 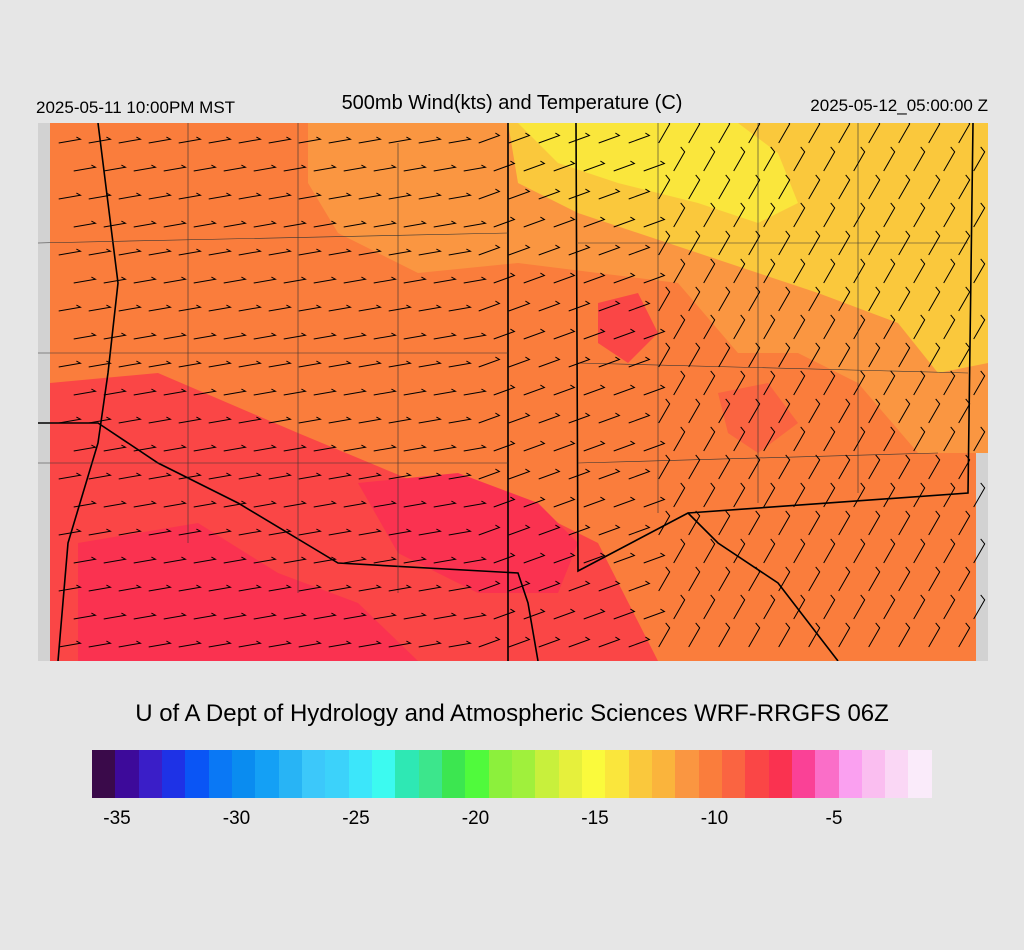 What do you see at coordinates (468, 533) in the screenshot?
I see `coldest-region` at bounding box center [468, 533].